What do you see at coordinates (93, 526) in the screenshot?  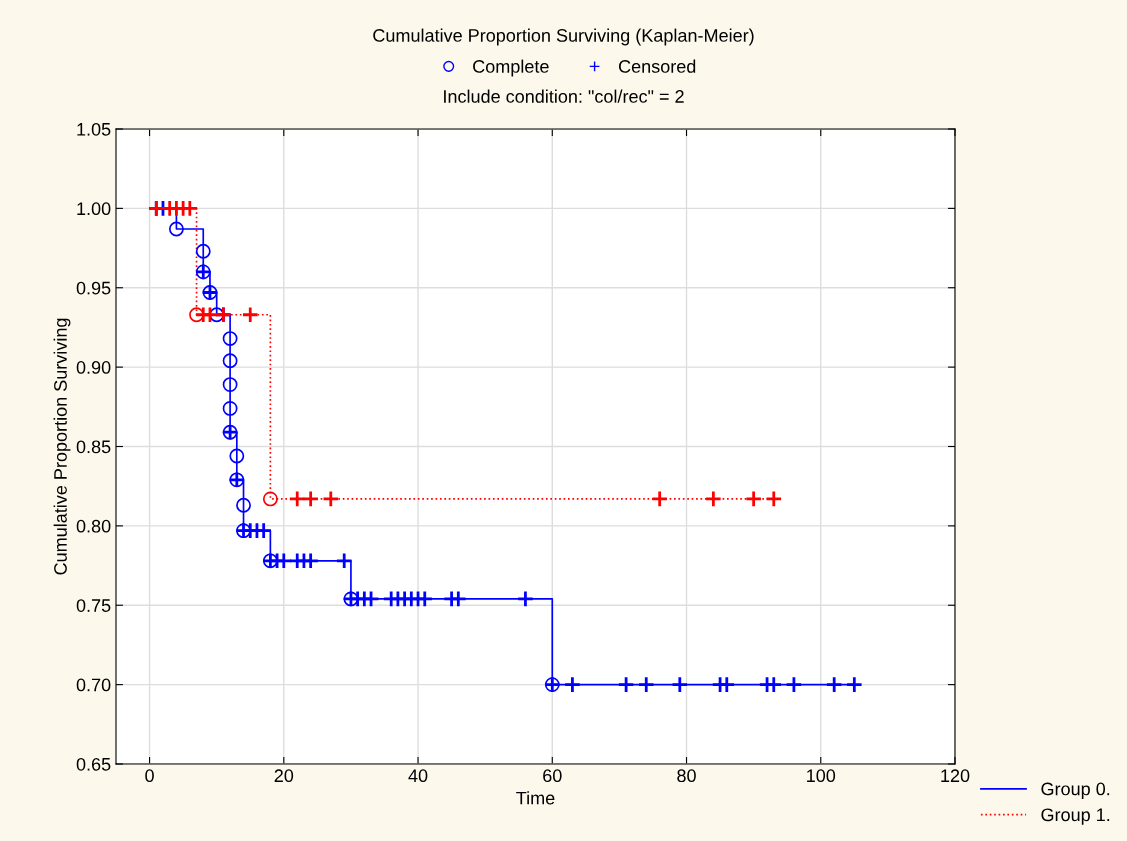 I see `y-tick-label: 0.80` at bounding box center [93, 526].